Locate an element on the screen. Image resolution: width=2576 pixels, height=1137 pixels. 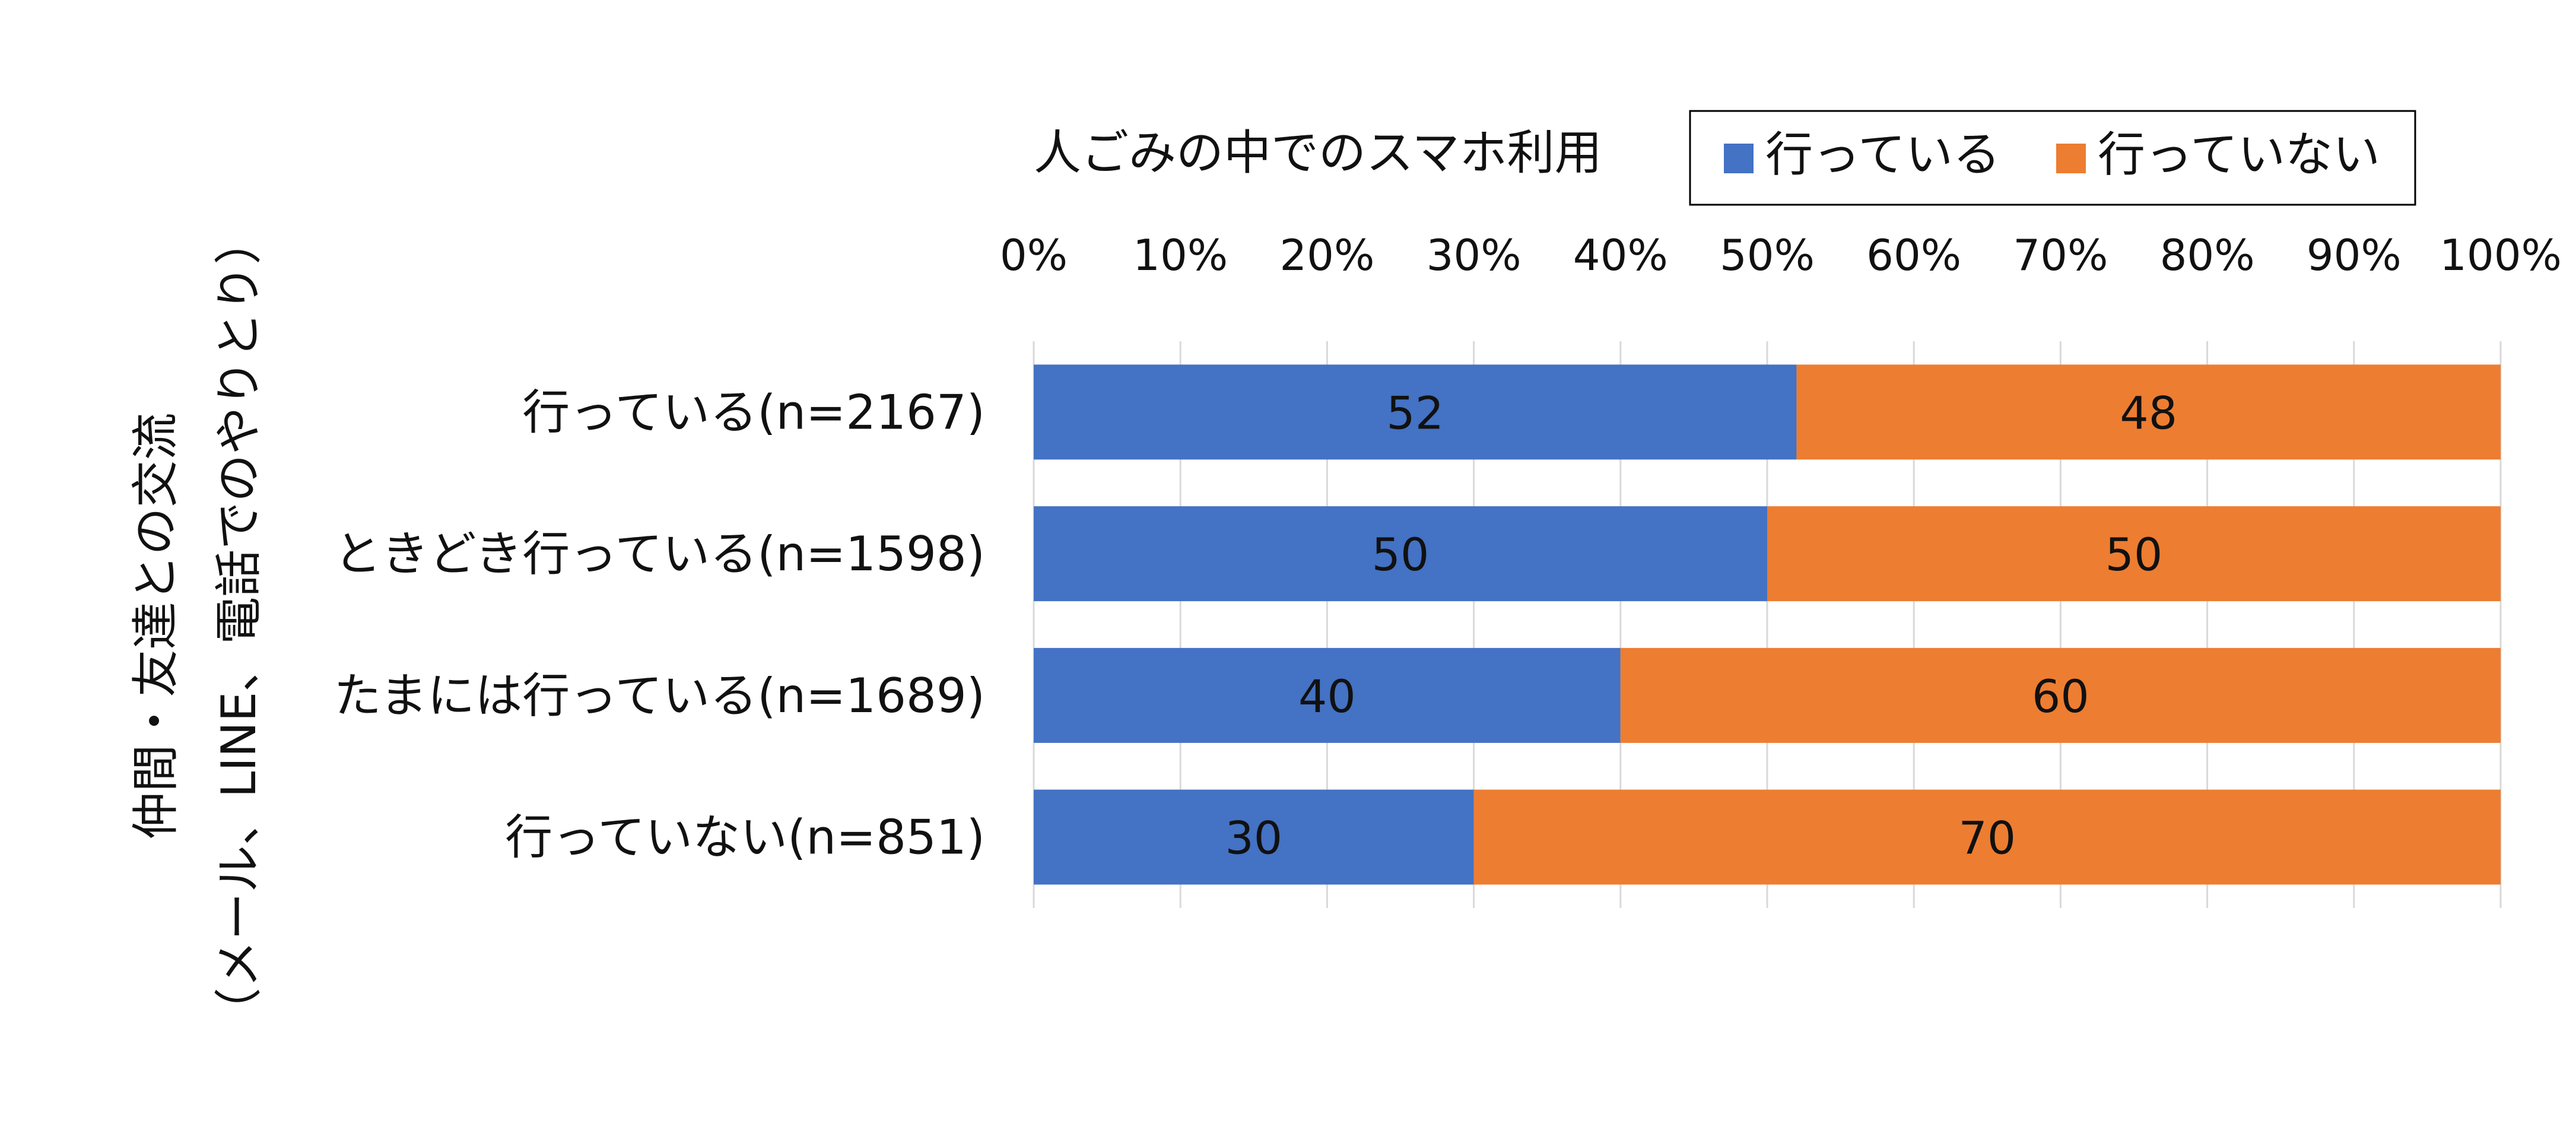
x-tick-label: 30% is located at coordinates (1474, 255).